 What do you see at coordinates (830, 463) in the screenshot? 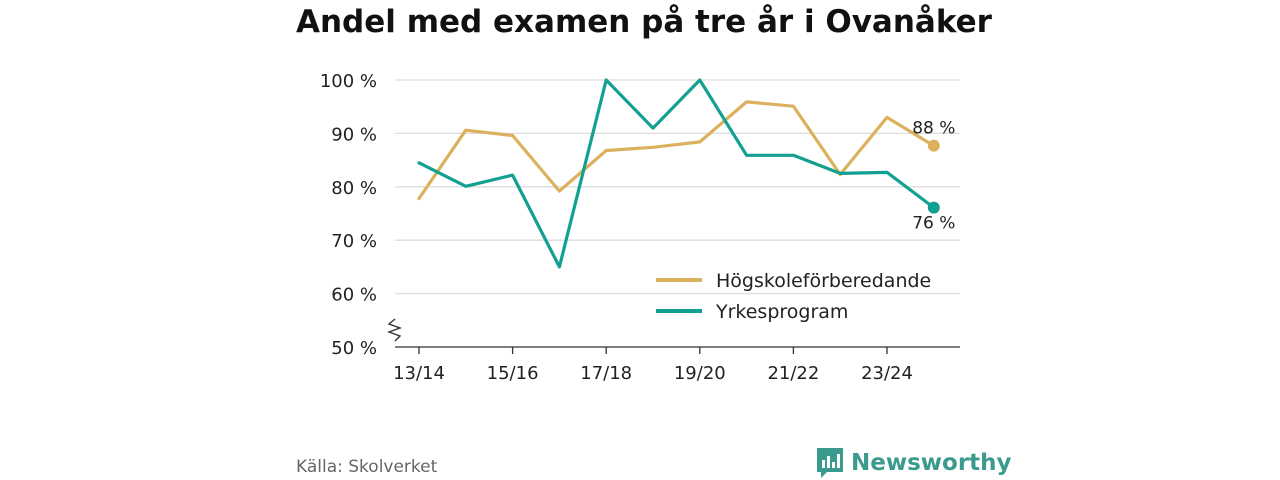
I see `newsworthy-logo-icon` at bounding box center [830, 463].